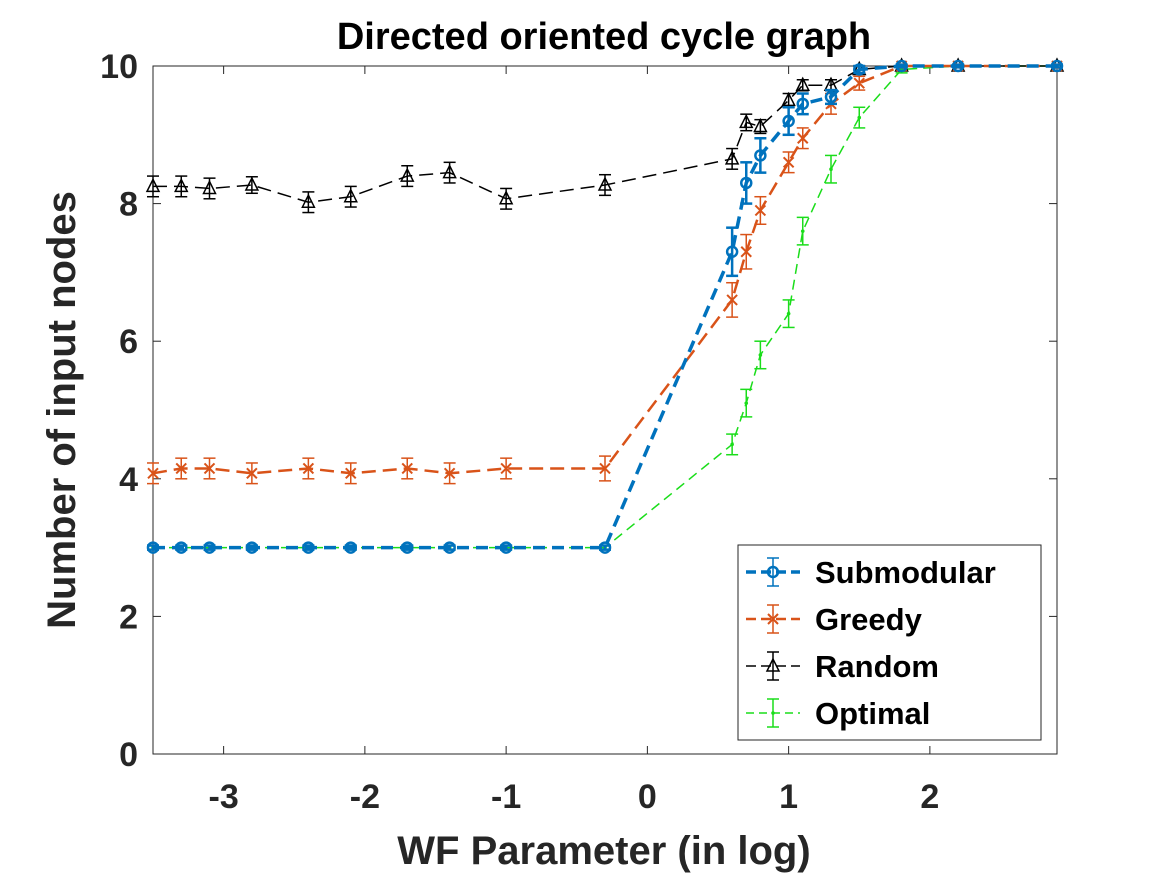 This screenshot has height=875, width=1167. I want to click on legend-label: Greedy, so click(869, 619).